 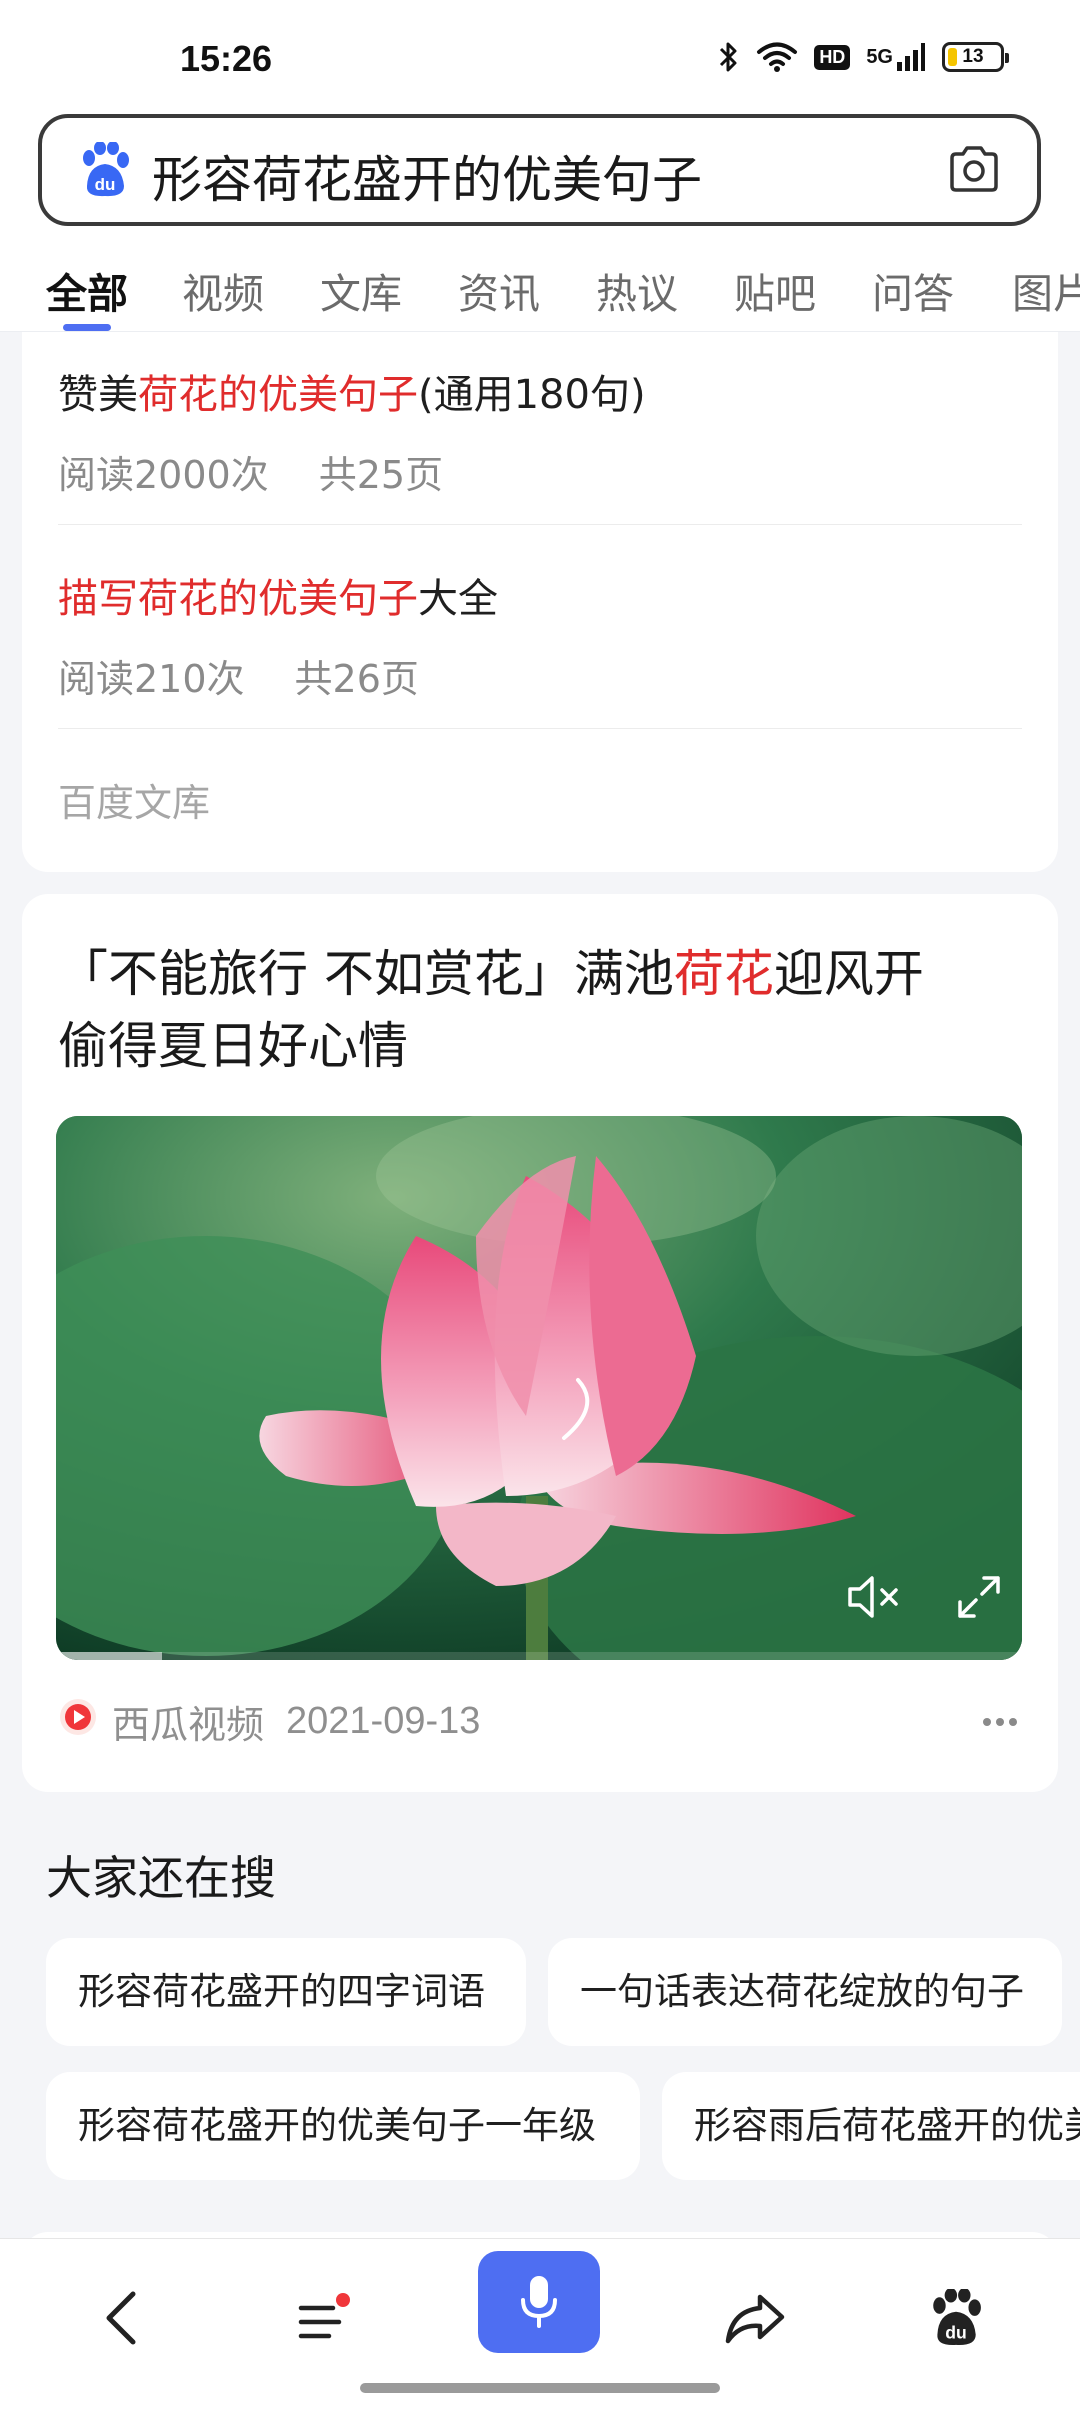 What do you see at coordinates (979, 1599) in the screenshot?
I see `fullscreen-icon` at bounding box center [979, 1599].